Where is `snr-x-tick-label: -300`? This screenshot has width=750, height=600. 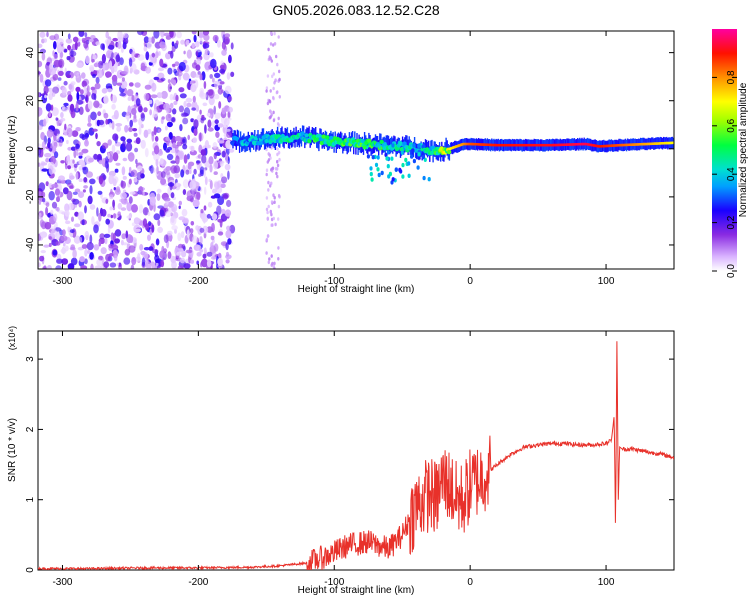
snr-x-tick-label: -300 is located at coordinates (62, 582).